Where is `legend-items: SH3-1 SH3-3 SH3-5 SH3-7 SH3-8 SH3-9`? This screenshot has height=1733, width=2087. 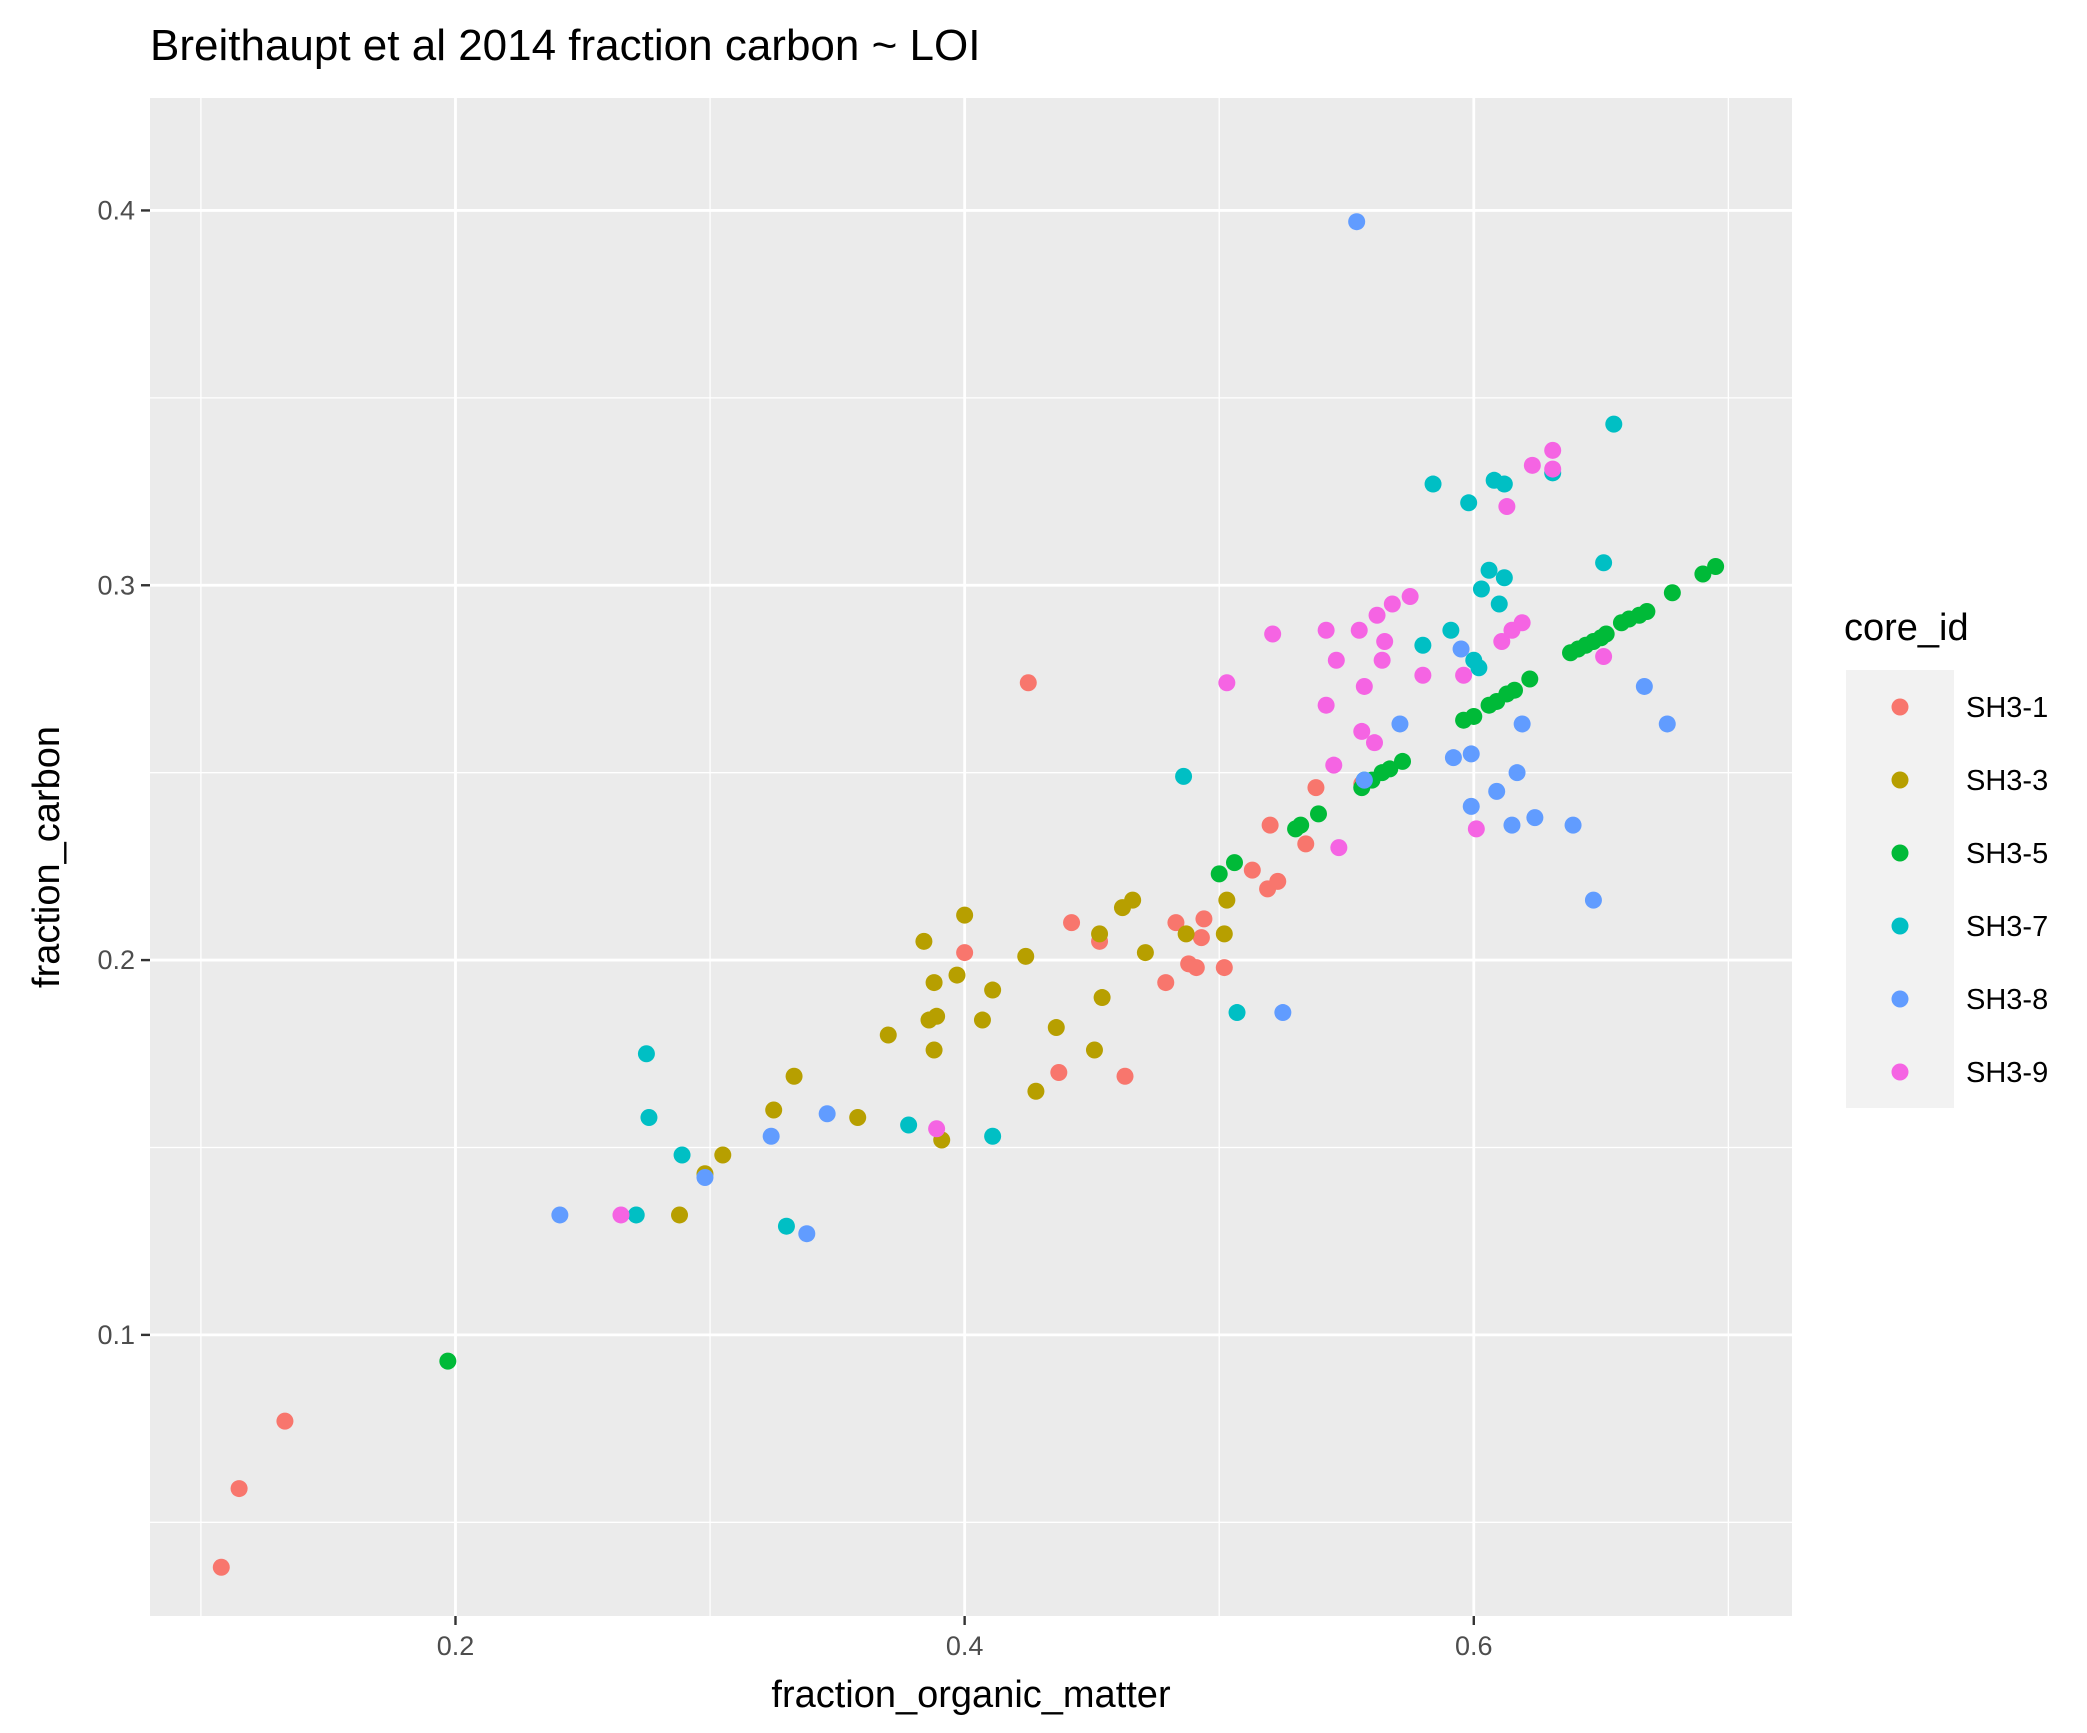
legend-items: SH3-1 SH3-3 SH3-5 SH3-7 SH3-8 SH3-9 is located at coordinates (1969, 890).